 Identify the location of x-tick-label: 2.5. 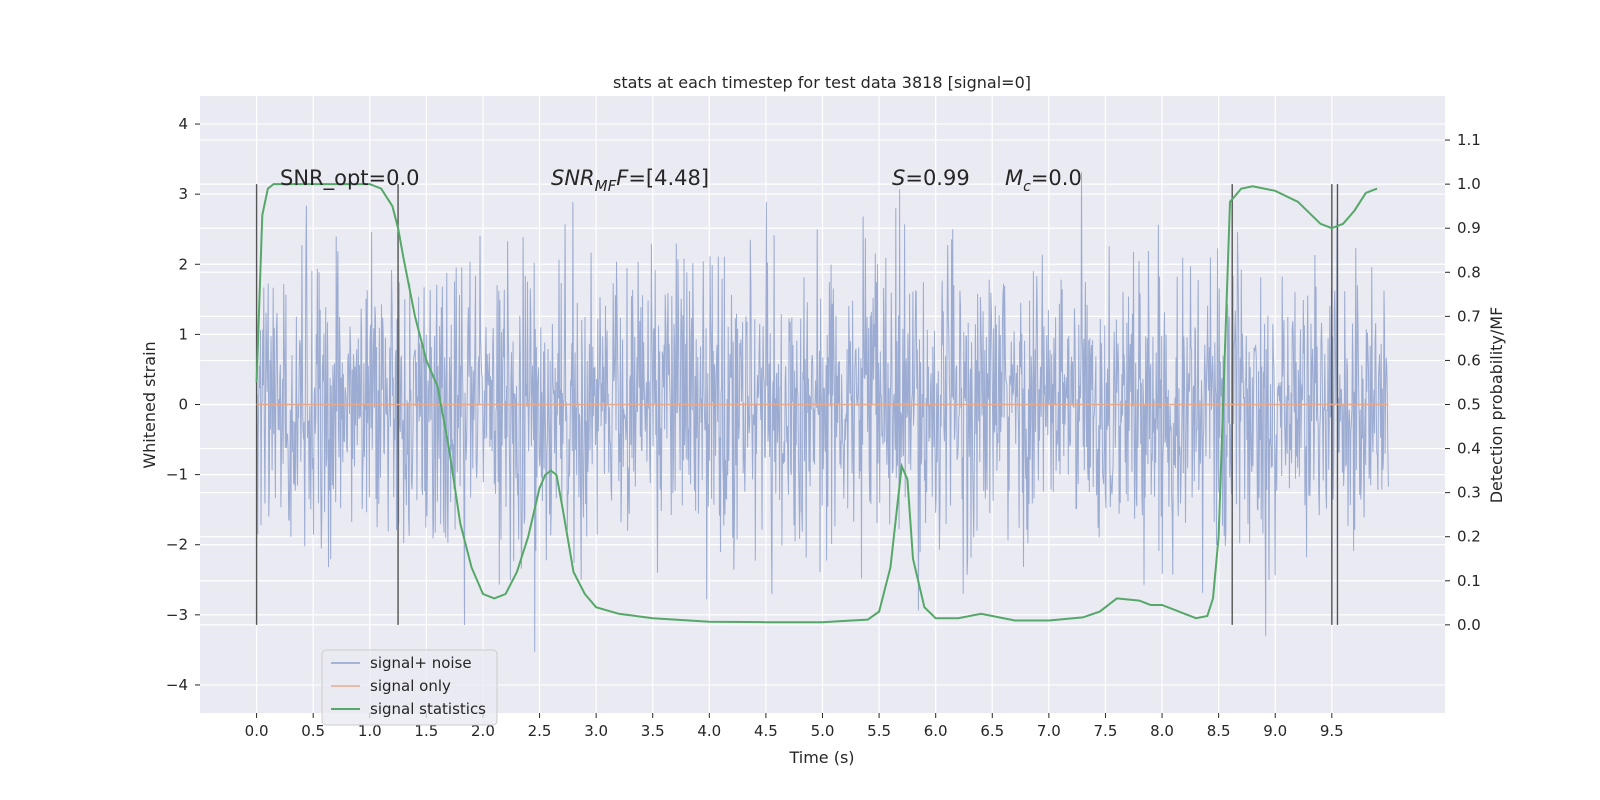
(540, 731).